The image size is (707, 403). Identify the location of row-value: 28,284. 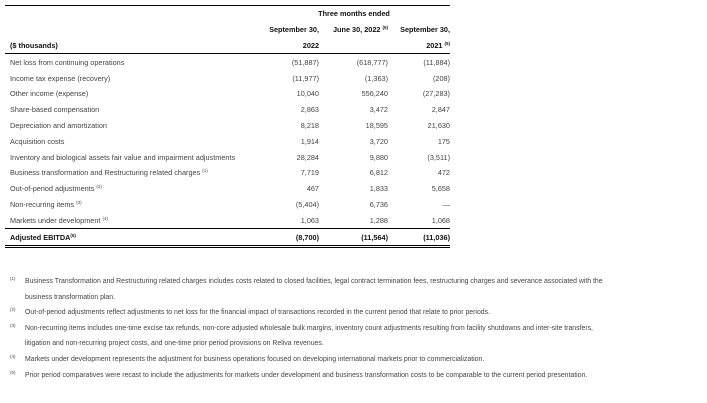
(307, 157).